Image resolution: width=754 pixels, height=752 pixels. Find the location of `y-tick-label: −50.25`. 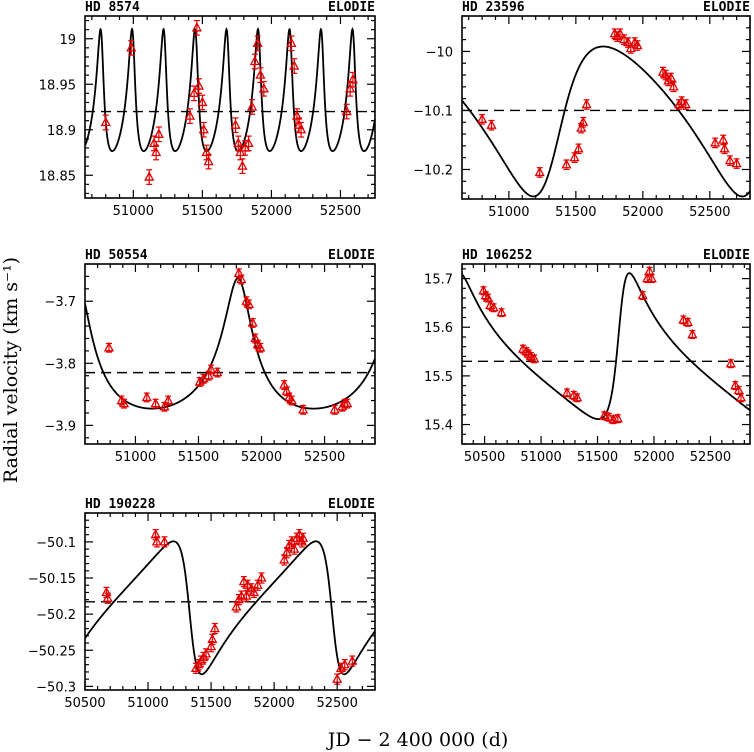

y-tick-label: −50.25 is located at coordinates (52, 651).